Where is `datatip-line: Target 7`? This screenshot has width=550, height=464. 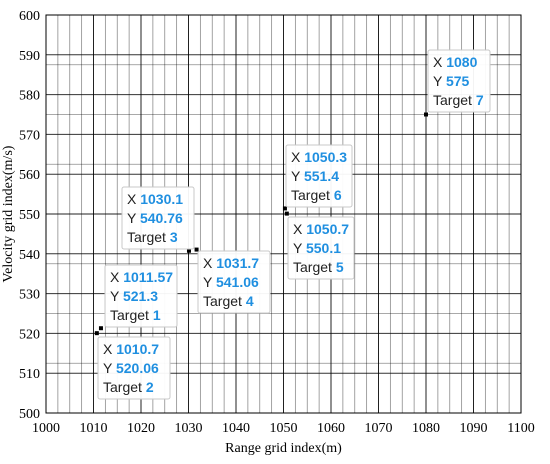
datatip-line: Target 7 is located at coordinates (458, 100).